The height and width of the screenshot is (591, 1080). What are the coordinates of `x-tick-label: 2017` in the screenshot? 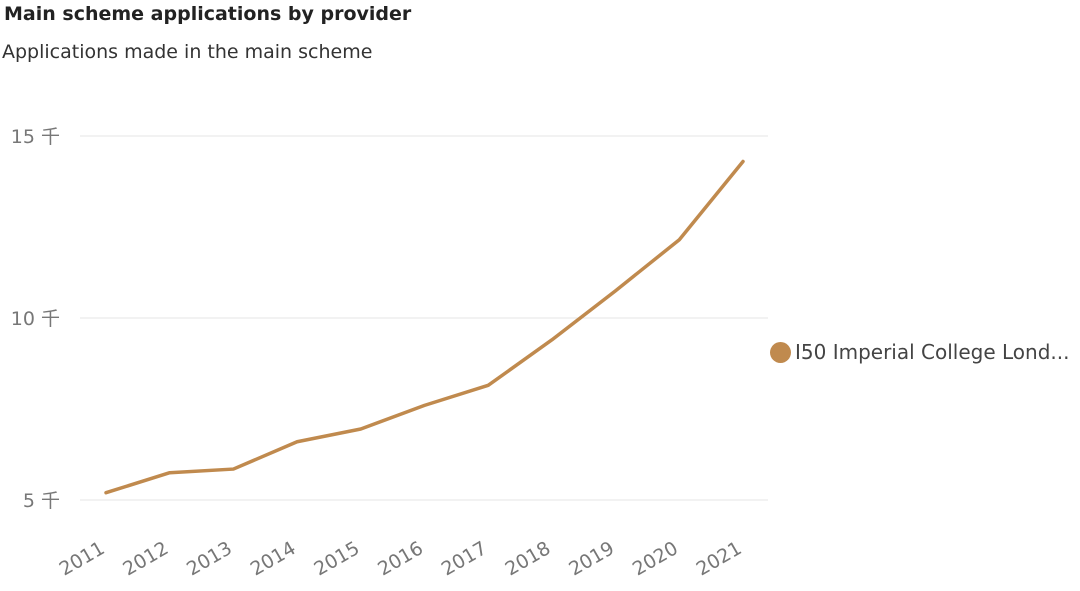 It's located at (464, 558).